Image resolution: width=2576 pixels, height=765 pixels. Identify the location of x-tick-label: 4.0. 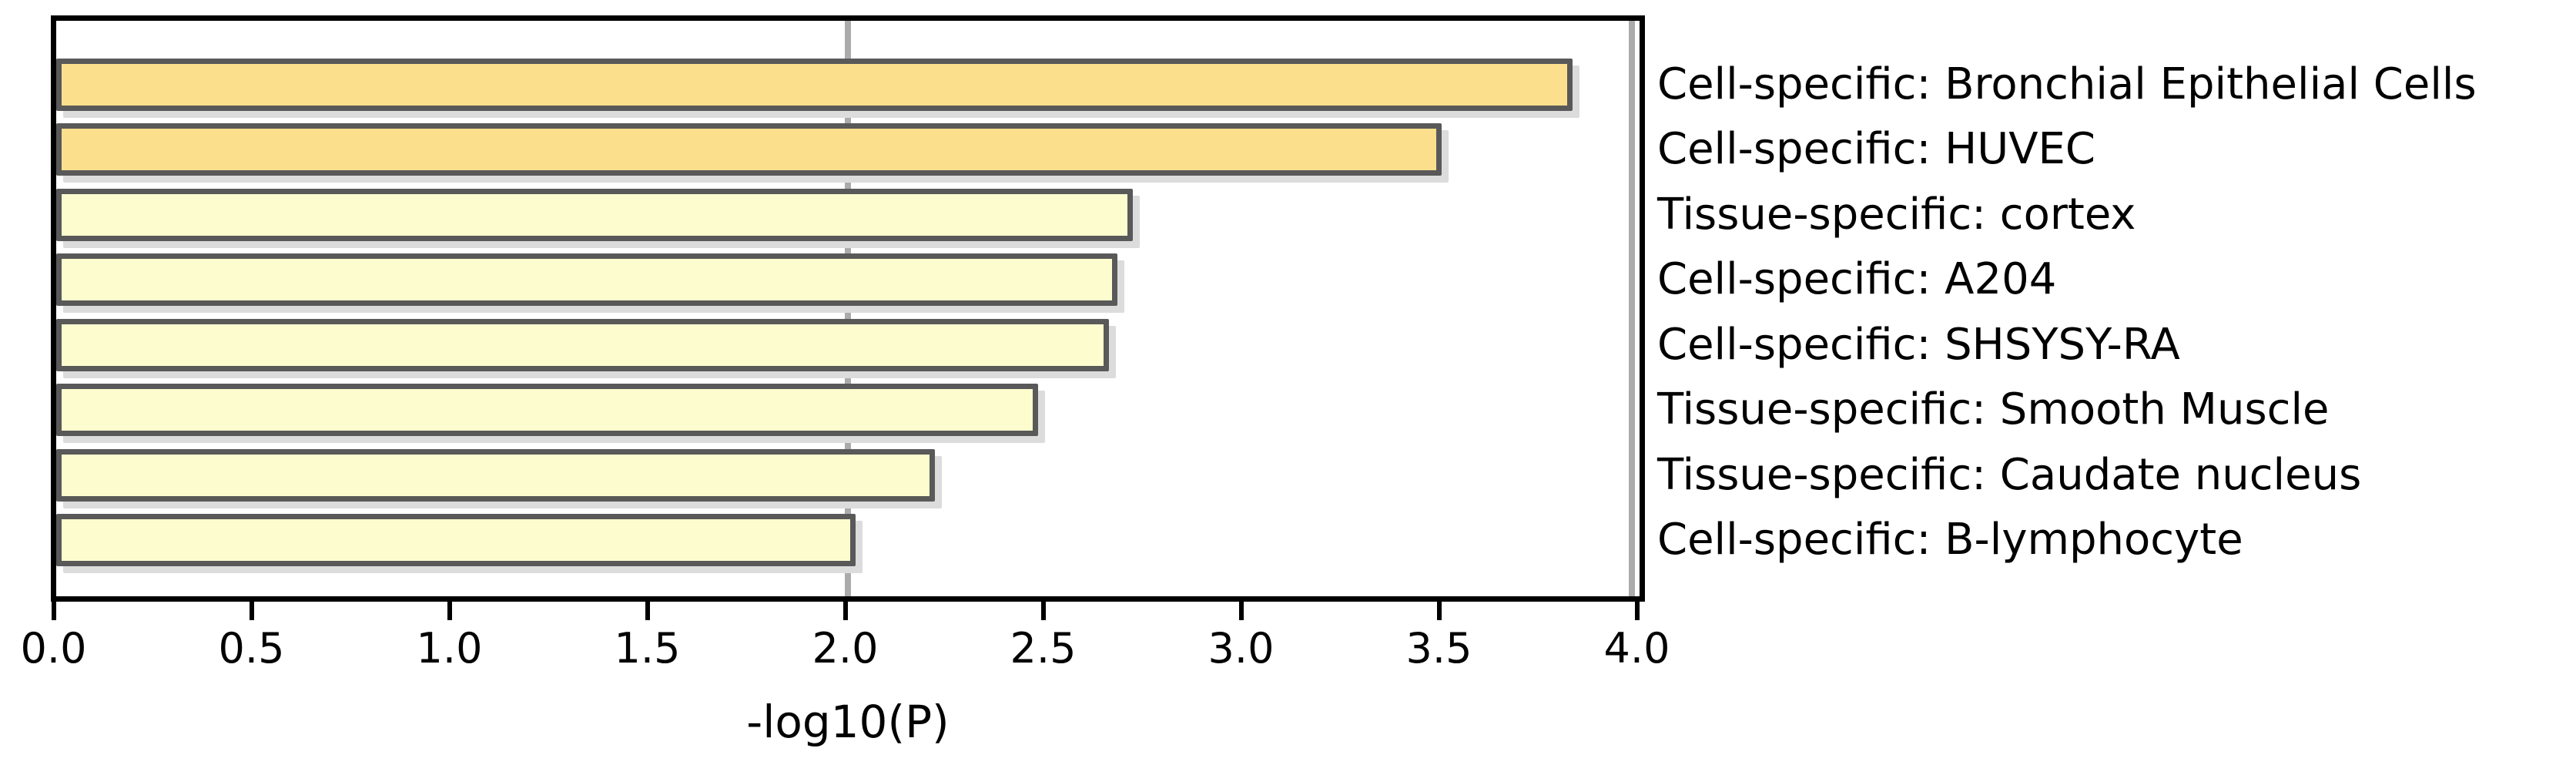
(1636, 649).